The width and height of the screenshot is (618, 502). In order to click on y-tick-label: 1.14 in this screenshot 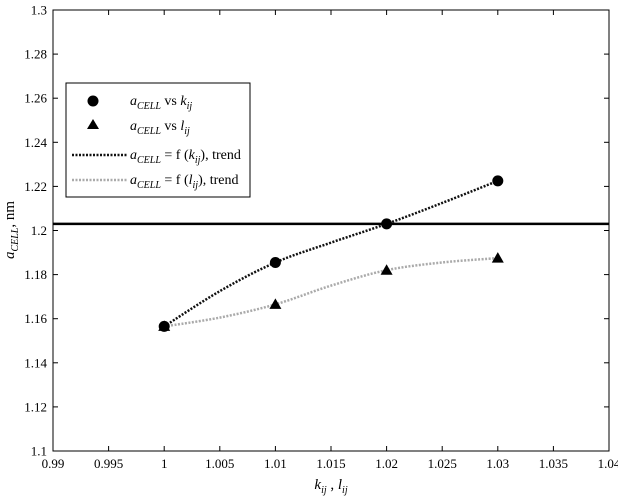, I will do `click(35, 362)`.